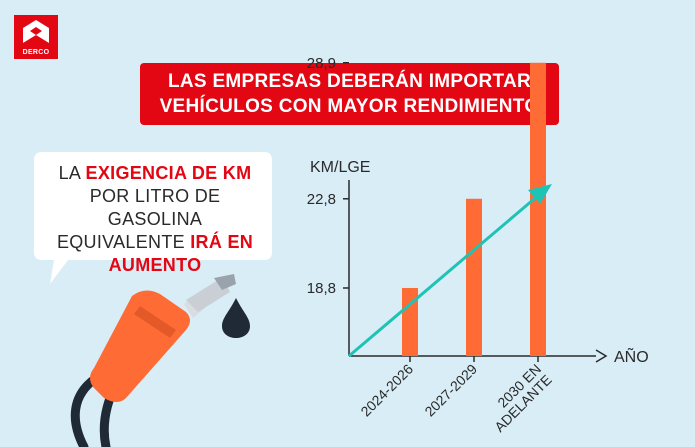 This screenshot has height=447, width=695. Describe the element at coordinates (321, 199) in the screenshot. I see `y-tick-label: 22,8` at that location.